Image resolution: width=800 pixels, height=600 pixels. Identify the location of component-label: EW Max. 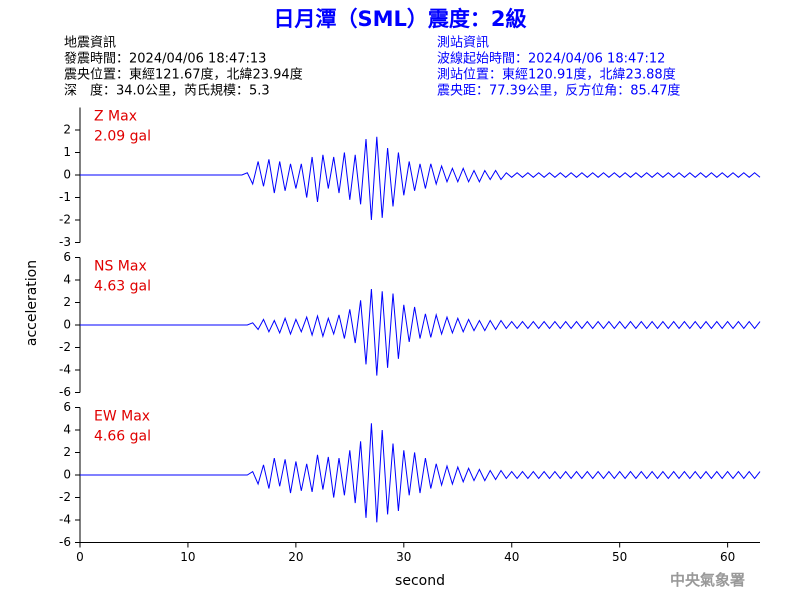
(122, 417).